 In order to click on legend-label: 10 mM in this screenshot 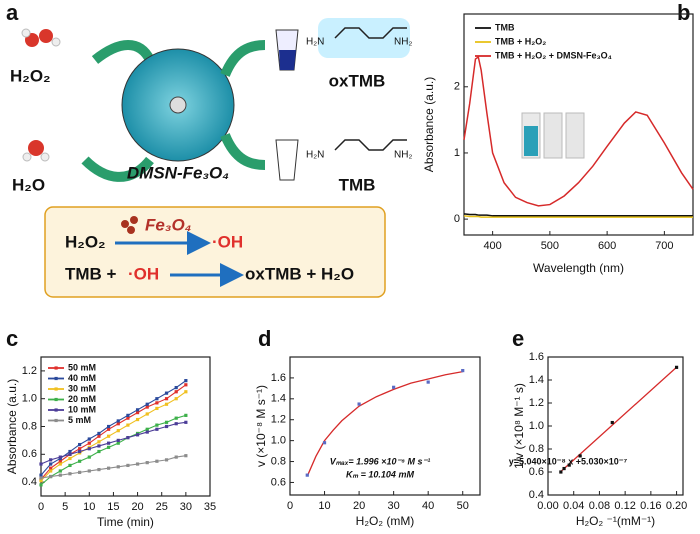, I will do `click(82, 409)`.